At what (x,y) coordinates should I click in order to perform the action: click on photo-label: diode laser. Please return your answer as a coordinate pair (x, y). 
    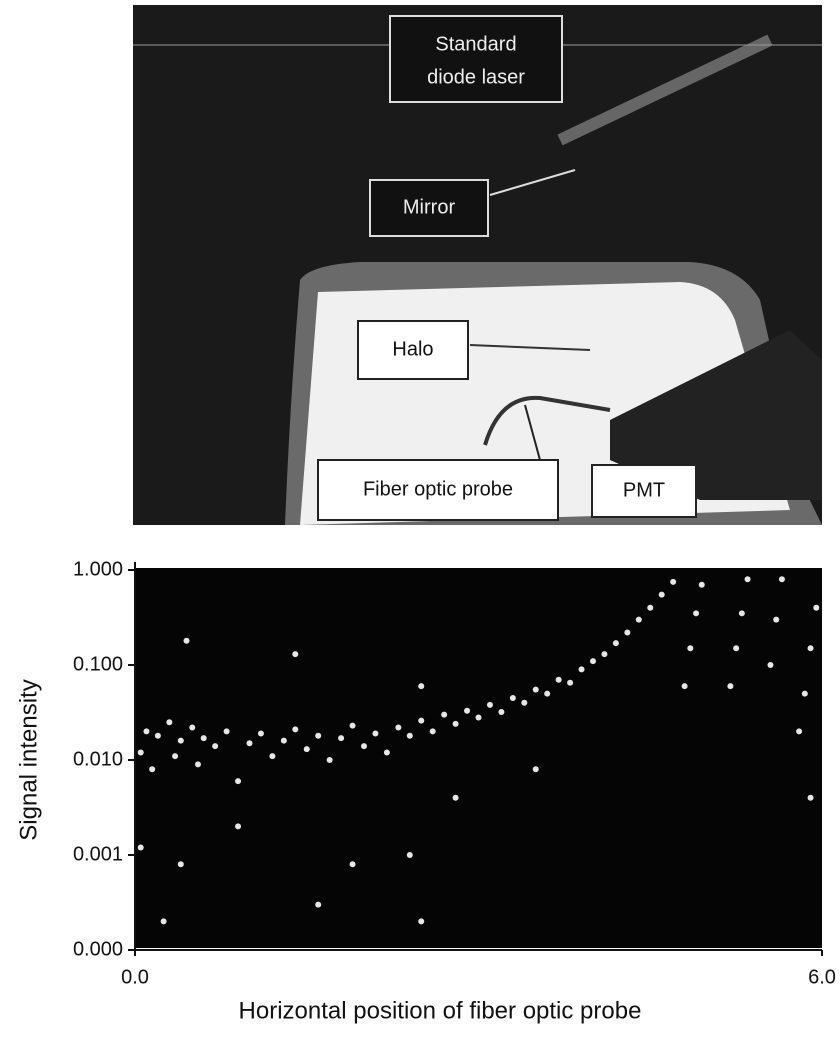
    Looking at the image, I should click on (476, 77).